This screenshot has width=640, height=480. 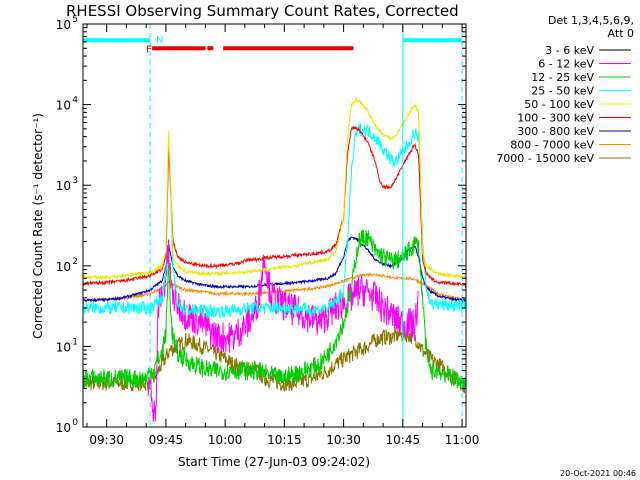 What do you see at coordinates (166, 440) in the screenshot?
I see `x-tick-label-1: 09:45` at bounding box center [166, 440].